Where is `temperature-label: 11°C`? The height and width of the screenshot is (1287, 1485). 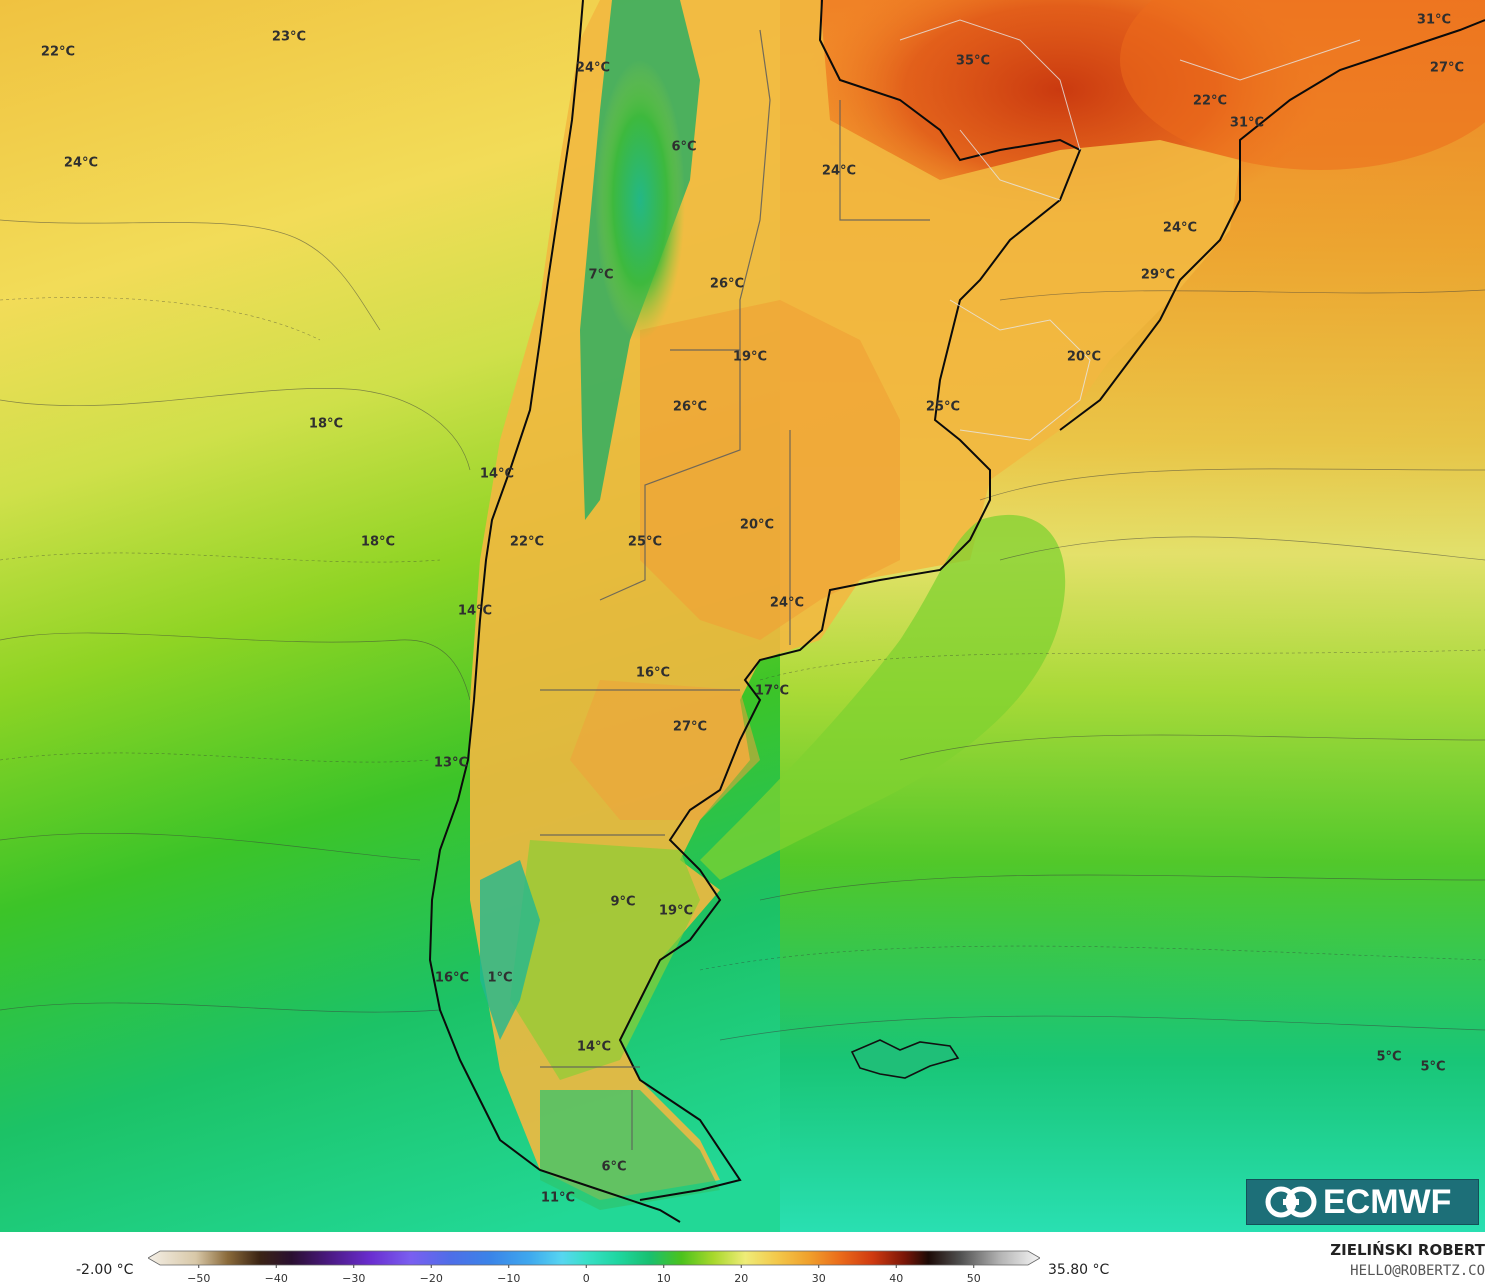 temperature-label: 11°C is located at coordinates (558, 1198).